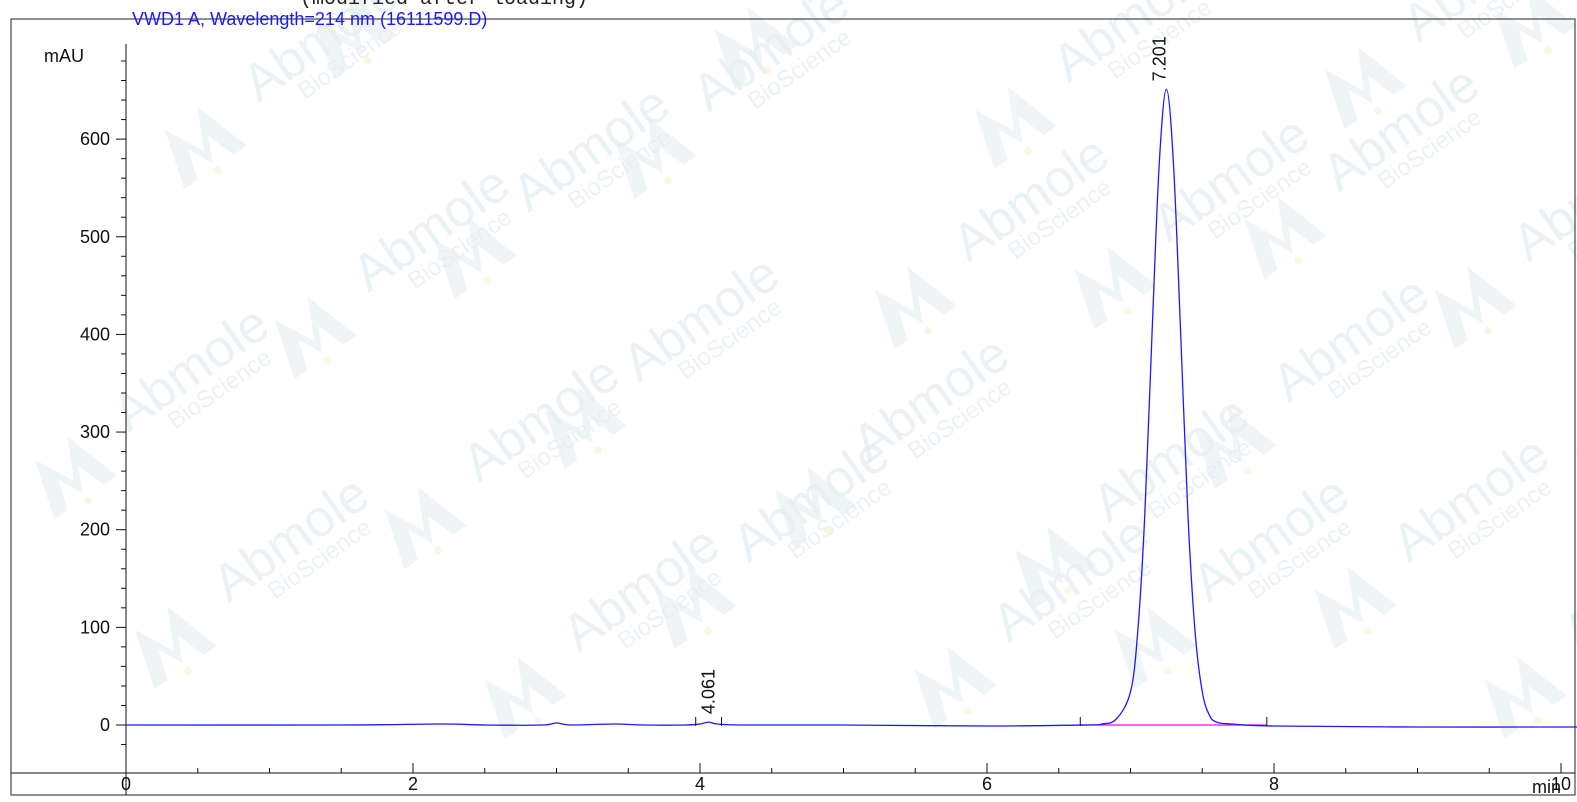 The height and width of the screenshot is (802, 1577). Describe the element at coordinates (1546, 787) in the screenshot. I see `x-axis-label: min` at that location.